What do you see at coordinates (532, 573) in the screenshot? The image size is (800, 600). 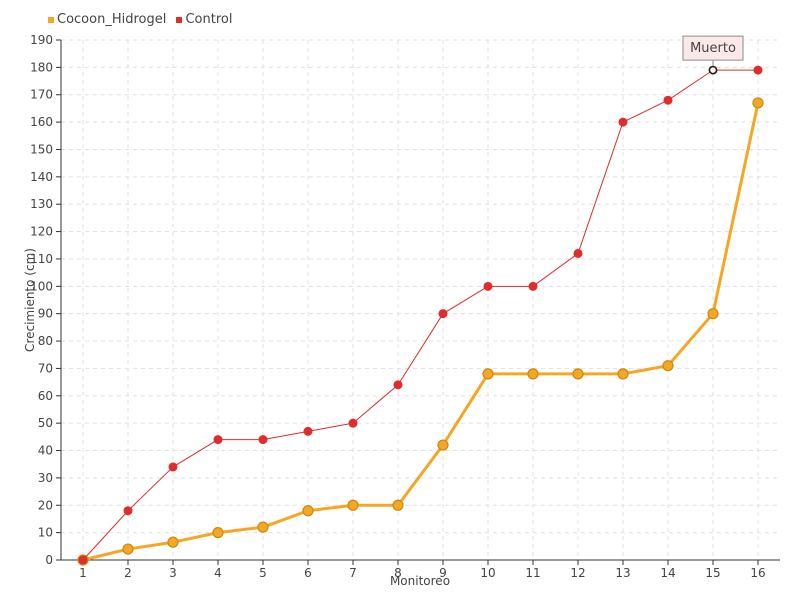 I see `x-tick-label: 11` at bounding box center [532, 573].